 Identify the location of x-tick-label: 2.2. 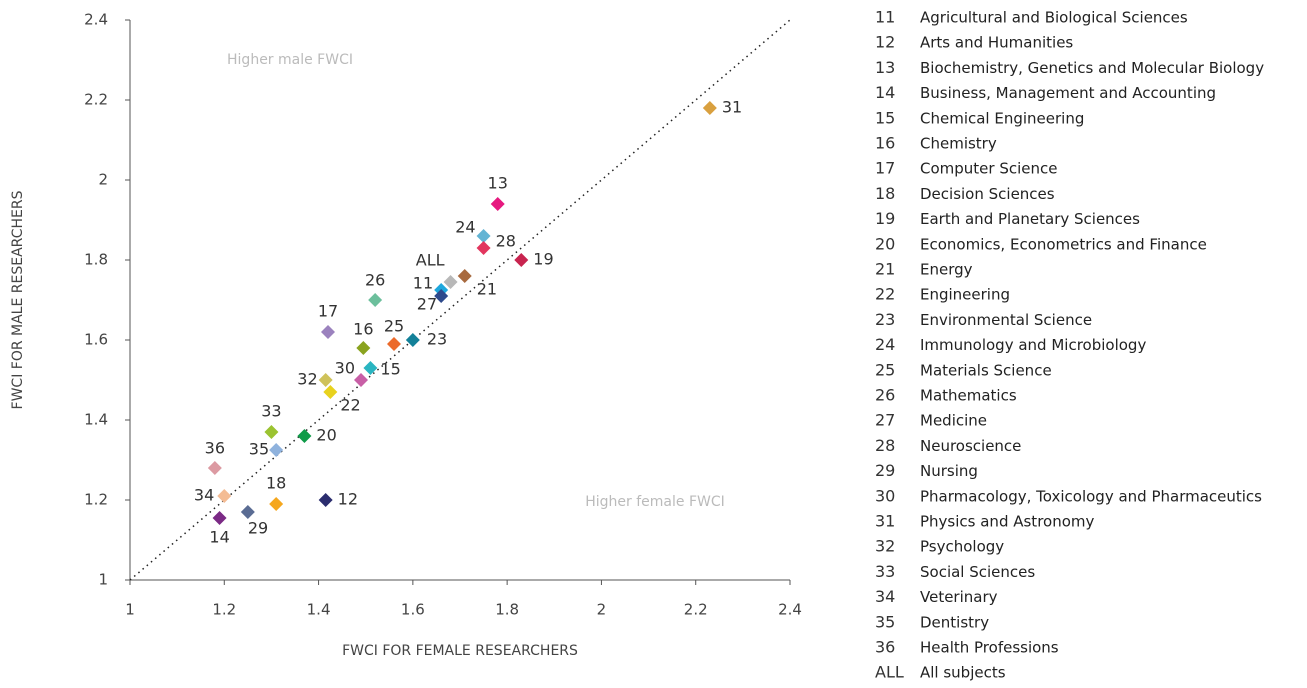
(696, 610).